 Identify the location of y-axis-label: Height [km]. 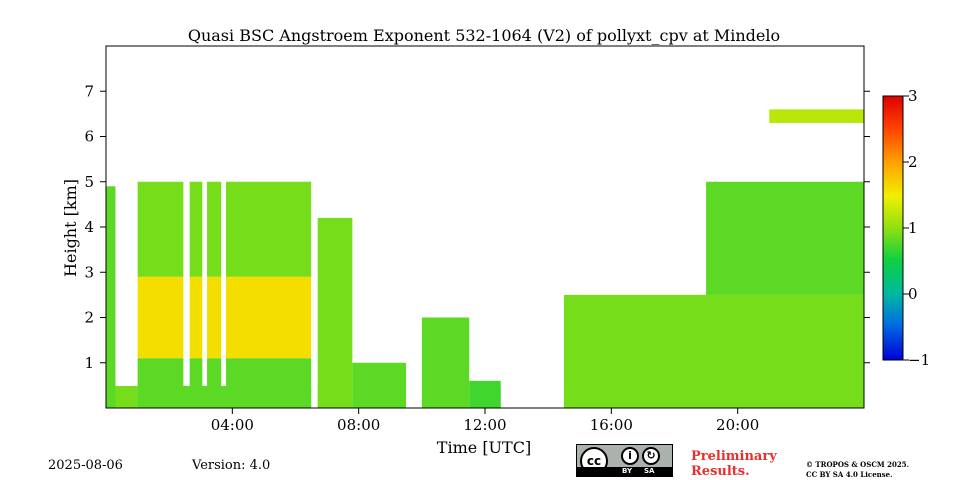
(70, 228).